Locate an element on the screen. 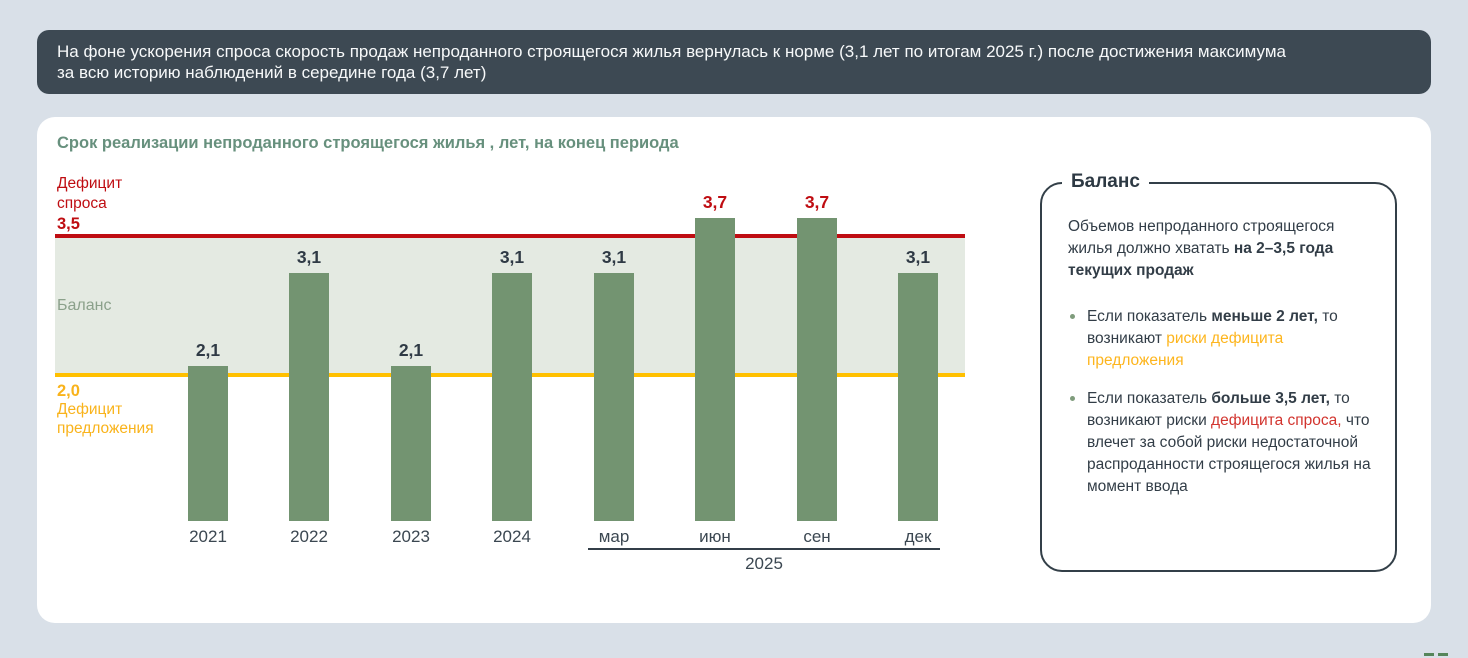 This screenshot has width=1468, height=658. axis-label-июн: июн is located at coordinates (715, 536).